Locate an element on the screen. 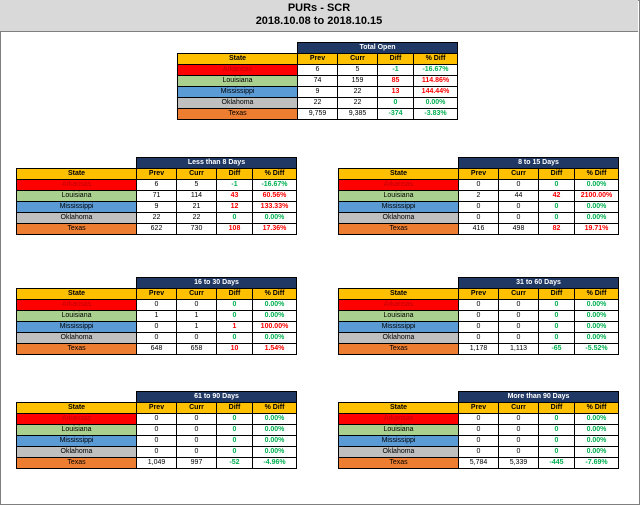 Image resolution: width=640 pixels, height=505 pixels. blank-cell is located at coordinates (238, 48).